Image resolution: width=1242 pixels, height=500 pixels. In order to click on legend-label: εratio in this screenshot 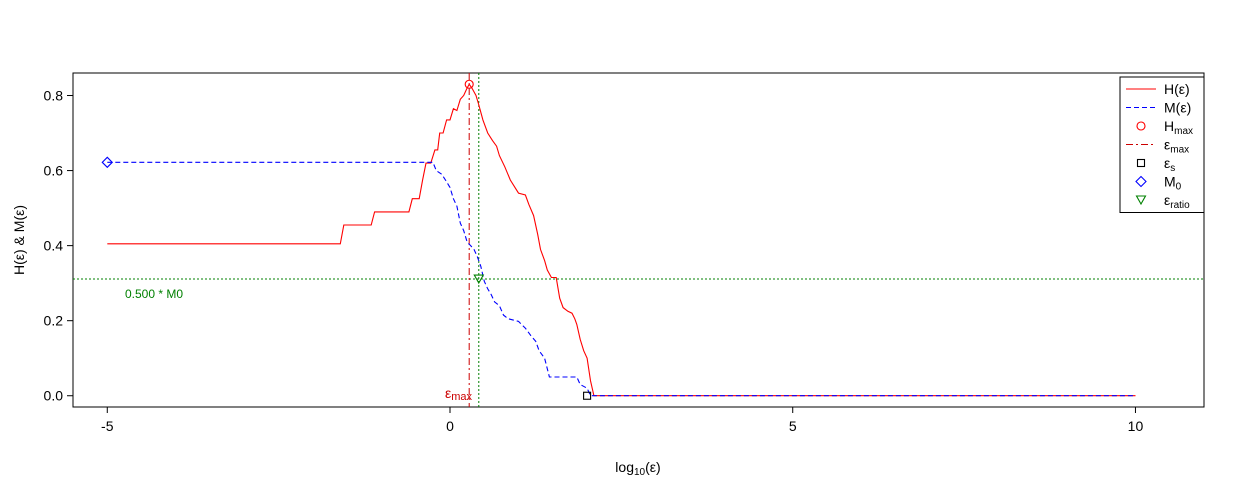, I will do `click(1177, 201)`.